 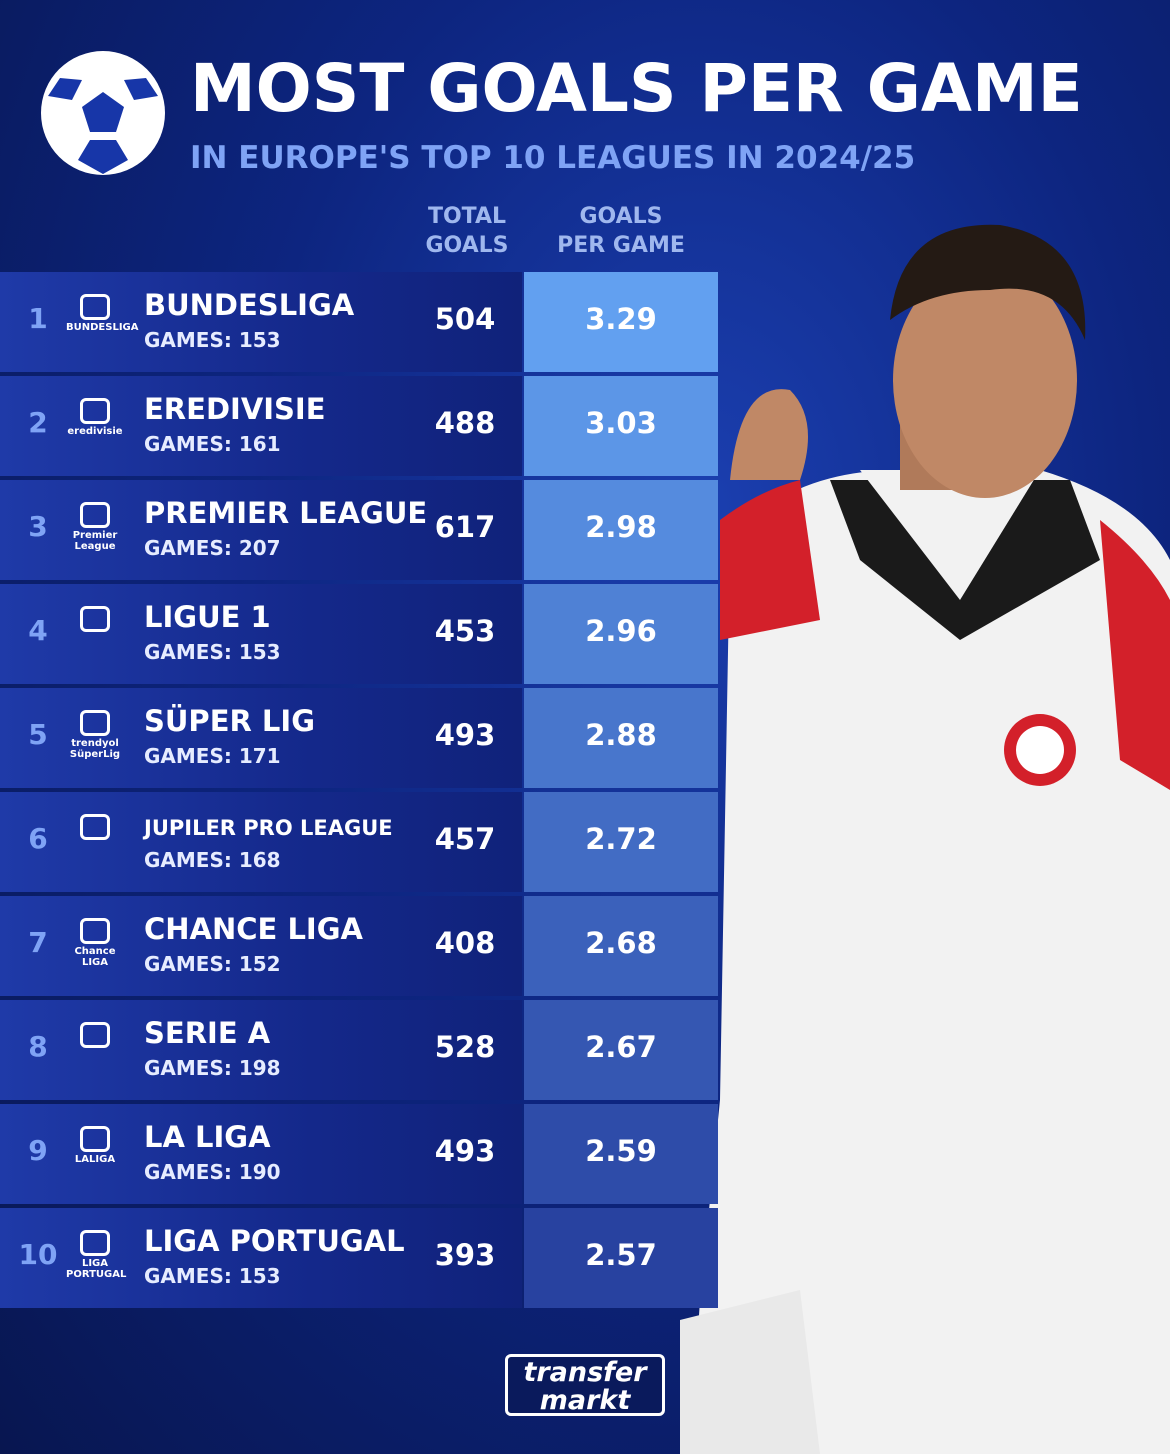 What do you see at coordinates (207, 617) in the screenshot?
I see `league-name: LIGUE 1` at bounding box center [207, 617].